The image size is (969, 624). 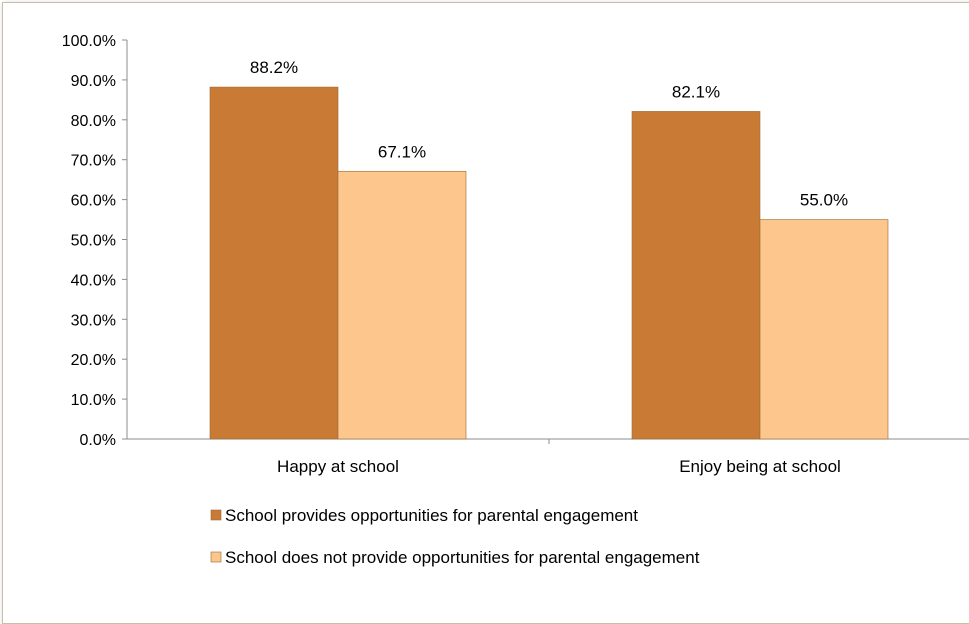 What do you see at coordinates (402, 151) in the screenshot?
I see `data-label: 67.1%` at bounding box center [402, 151].